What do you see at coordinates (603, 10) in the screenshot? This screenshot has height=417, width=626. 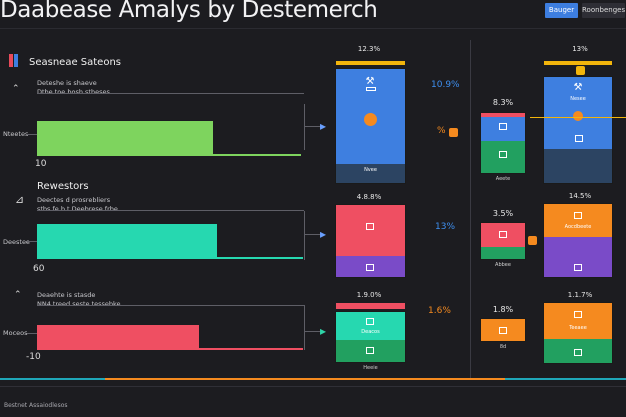 I see `secondary-button: Roonbenges` at bounding box center [603, 10].